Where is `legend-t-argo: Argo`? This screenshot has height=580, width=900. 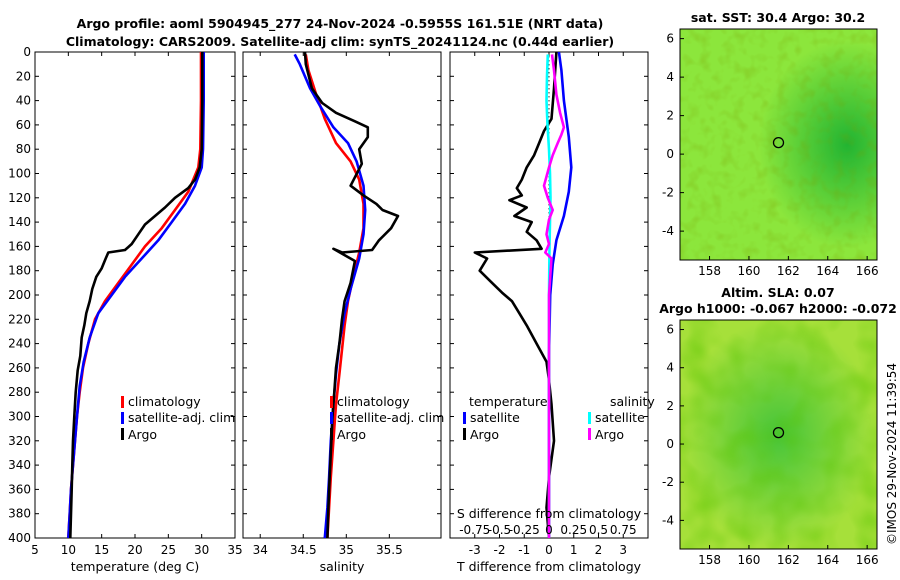
legend-t-argo: Argo is located at coordinates (484, 434).